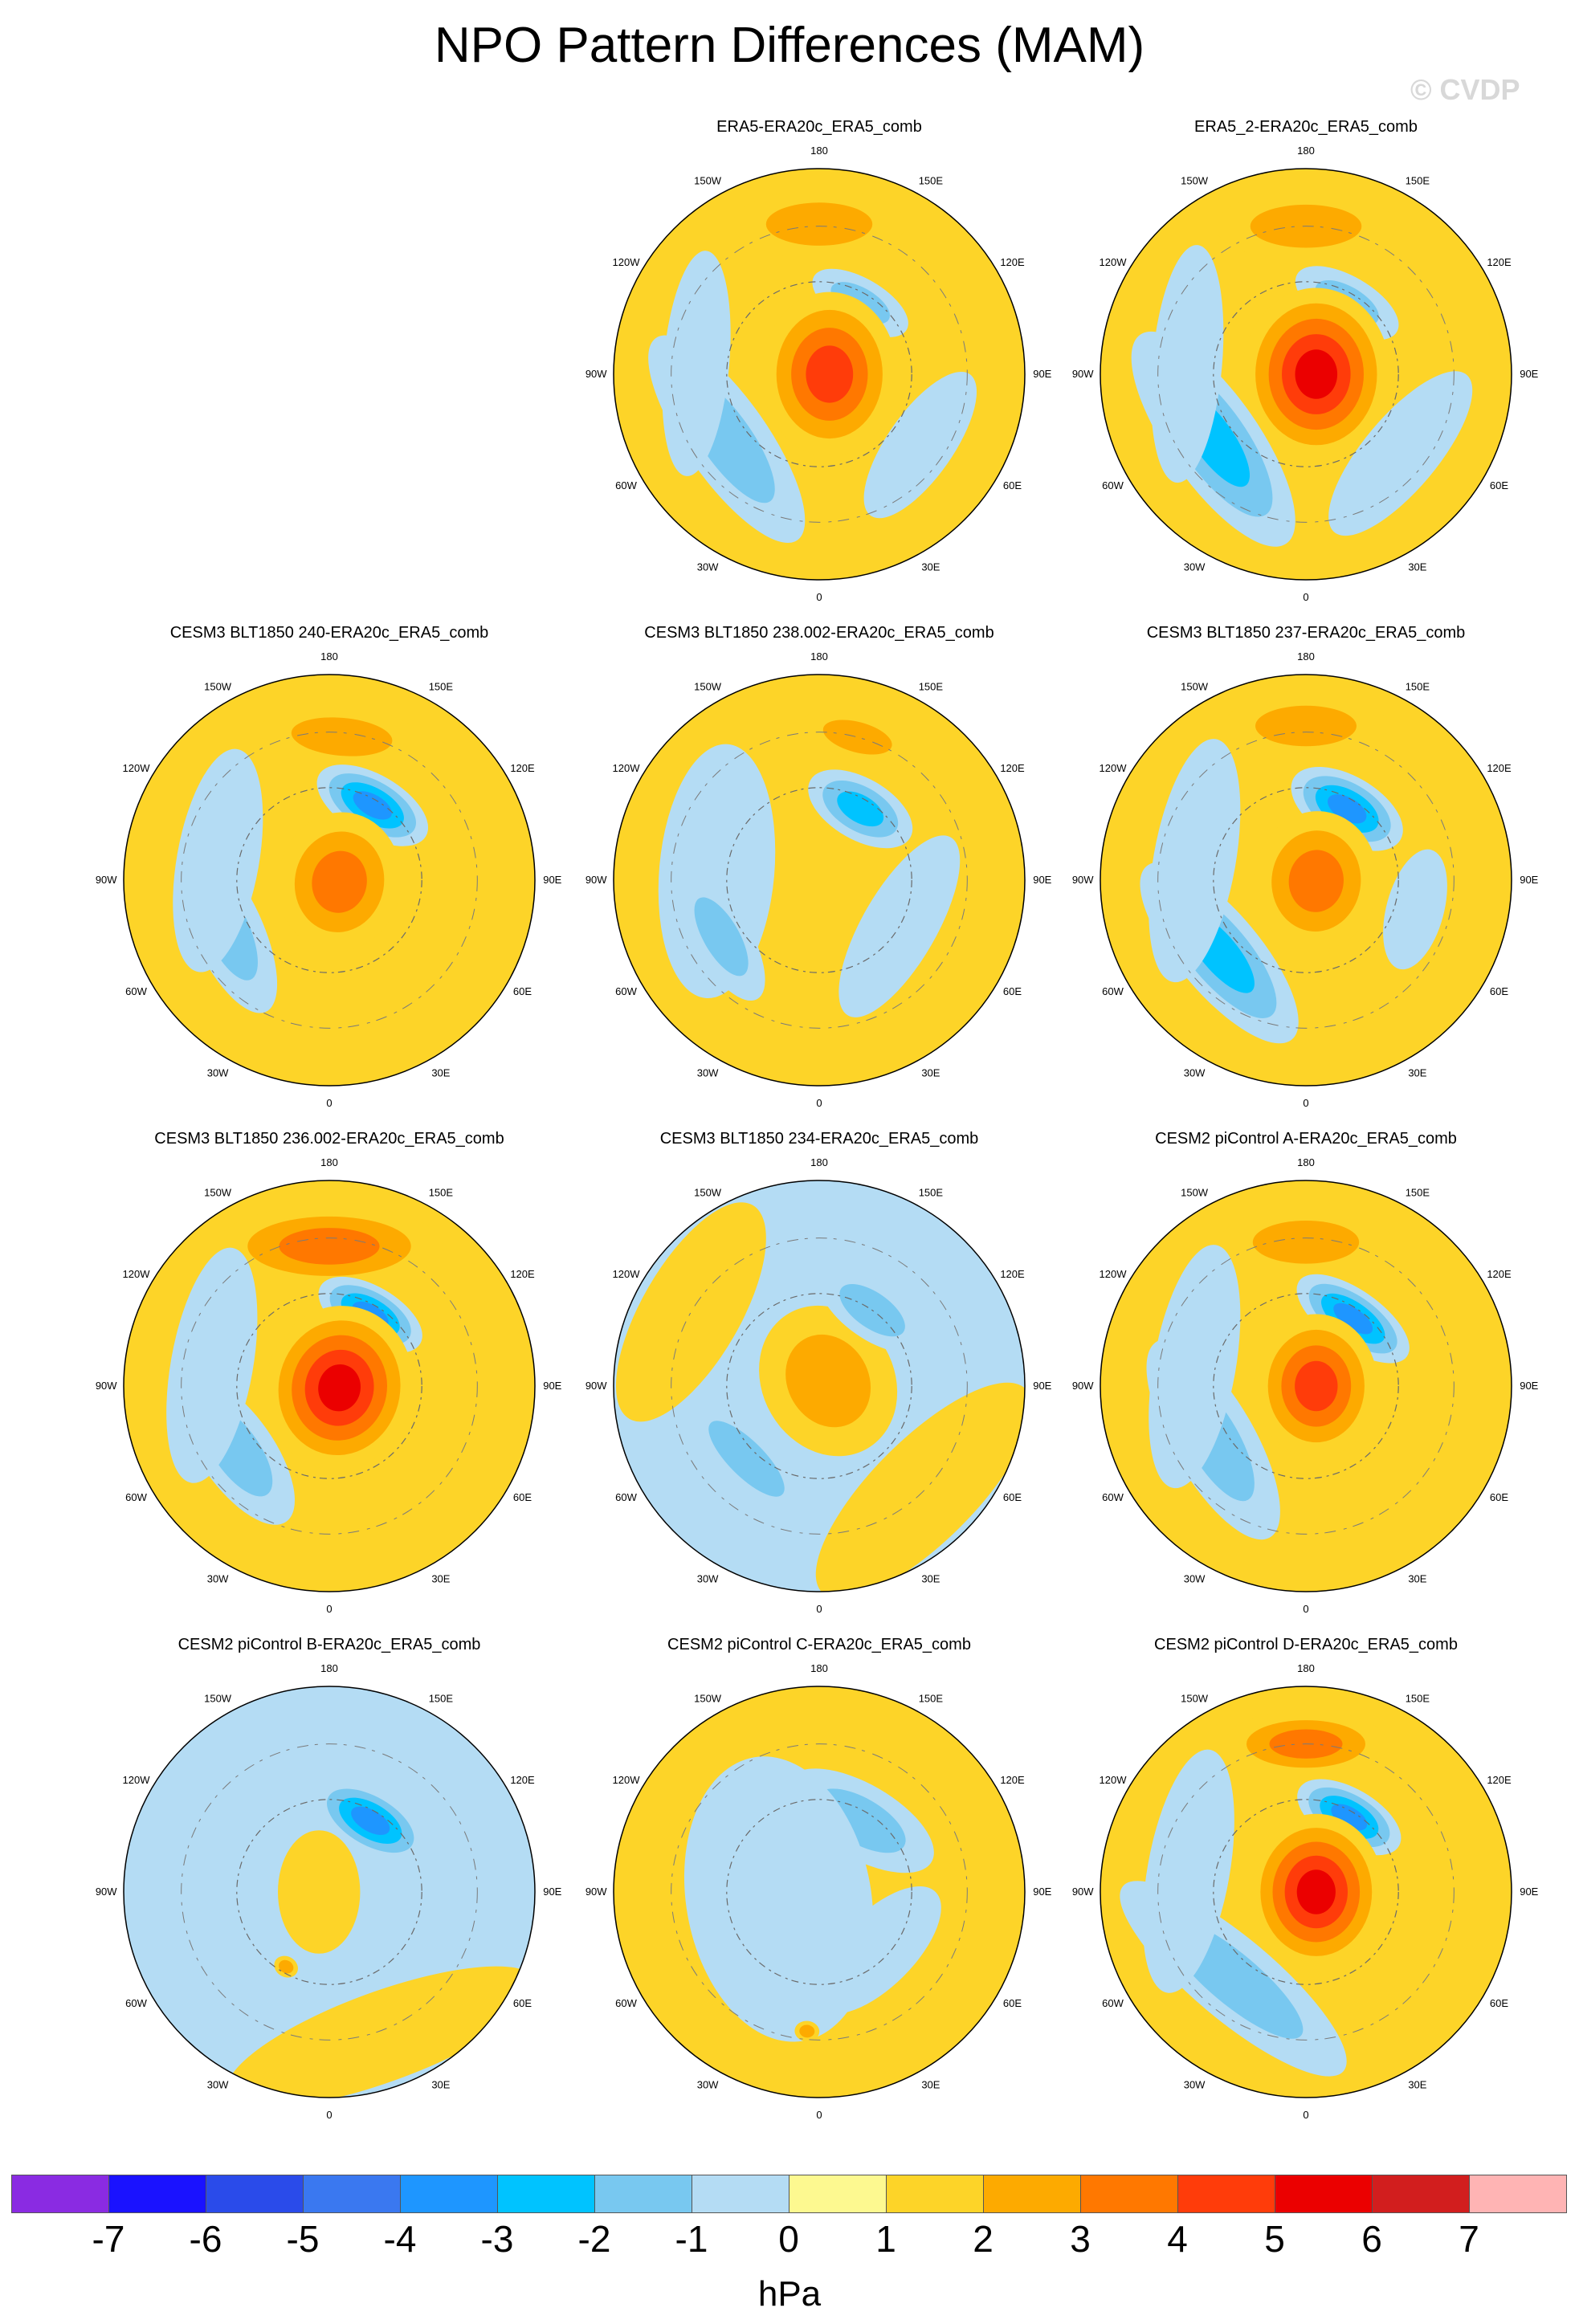  I want to click on colorbar-tick-label: -3, so click(497, 2239).